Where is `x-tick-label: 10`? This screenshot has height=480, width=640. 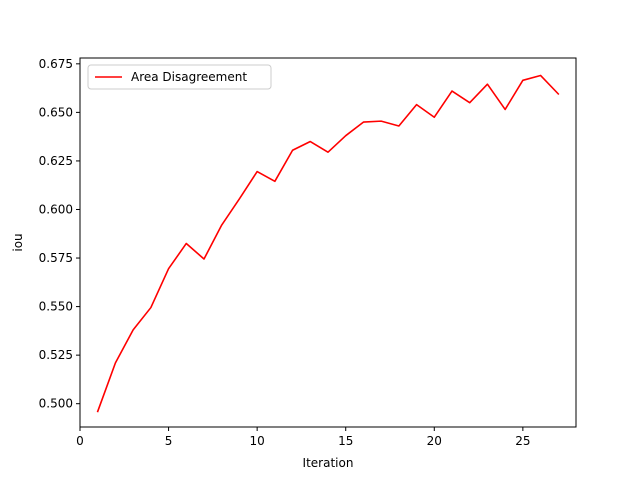 x-tick-label: 10 is located at coordinates (257, 441).